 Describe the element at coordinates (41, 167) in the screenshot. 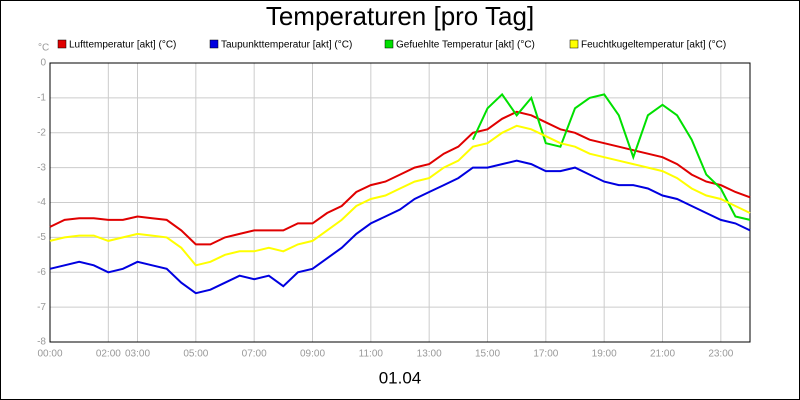

I see `y-tick-label: -3` at that location.